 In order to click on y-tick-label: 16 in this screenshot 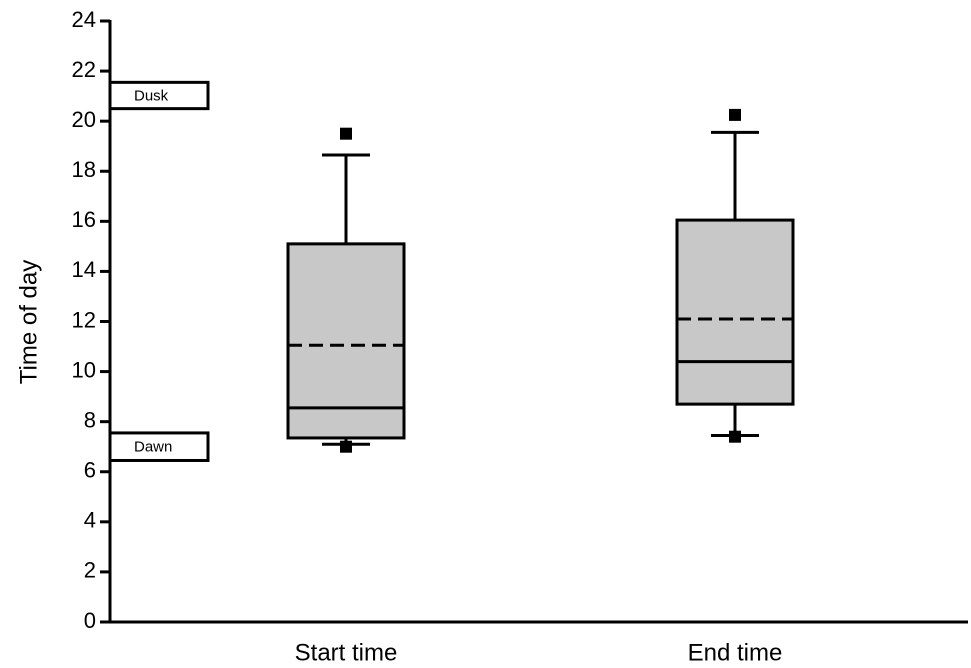, I will do `click(84, 219)`.